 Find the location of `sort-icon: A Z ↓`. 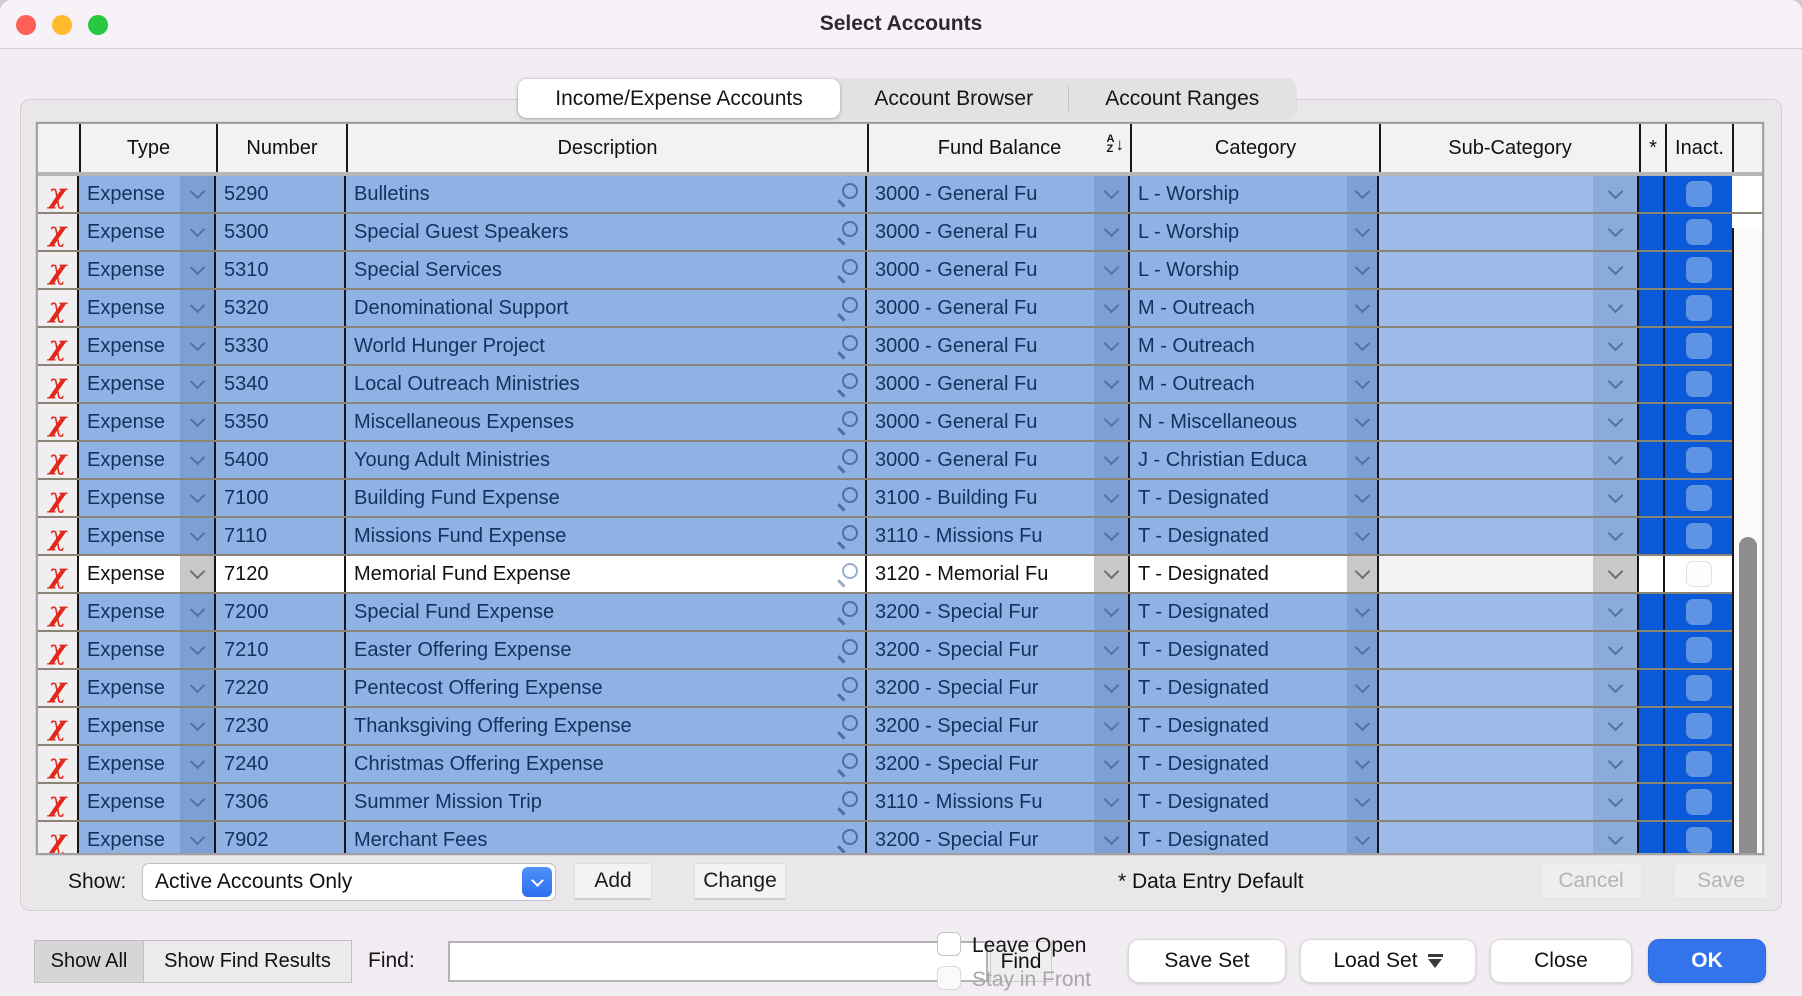

sort-icon: A Z ↓ is located at coordinates (1115, 144).